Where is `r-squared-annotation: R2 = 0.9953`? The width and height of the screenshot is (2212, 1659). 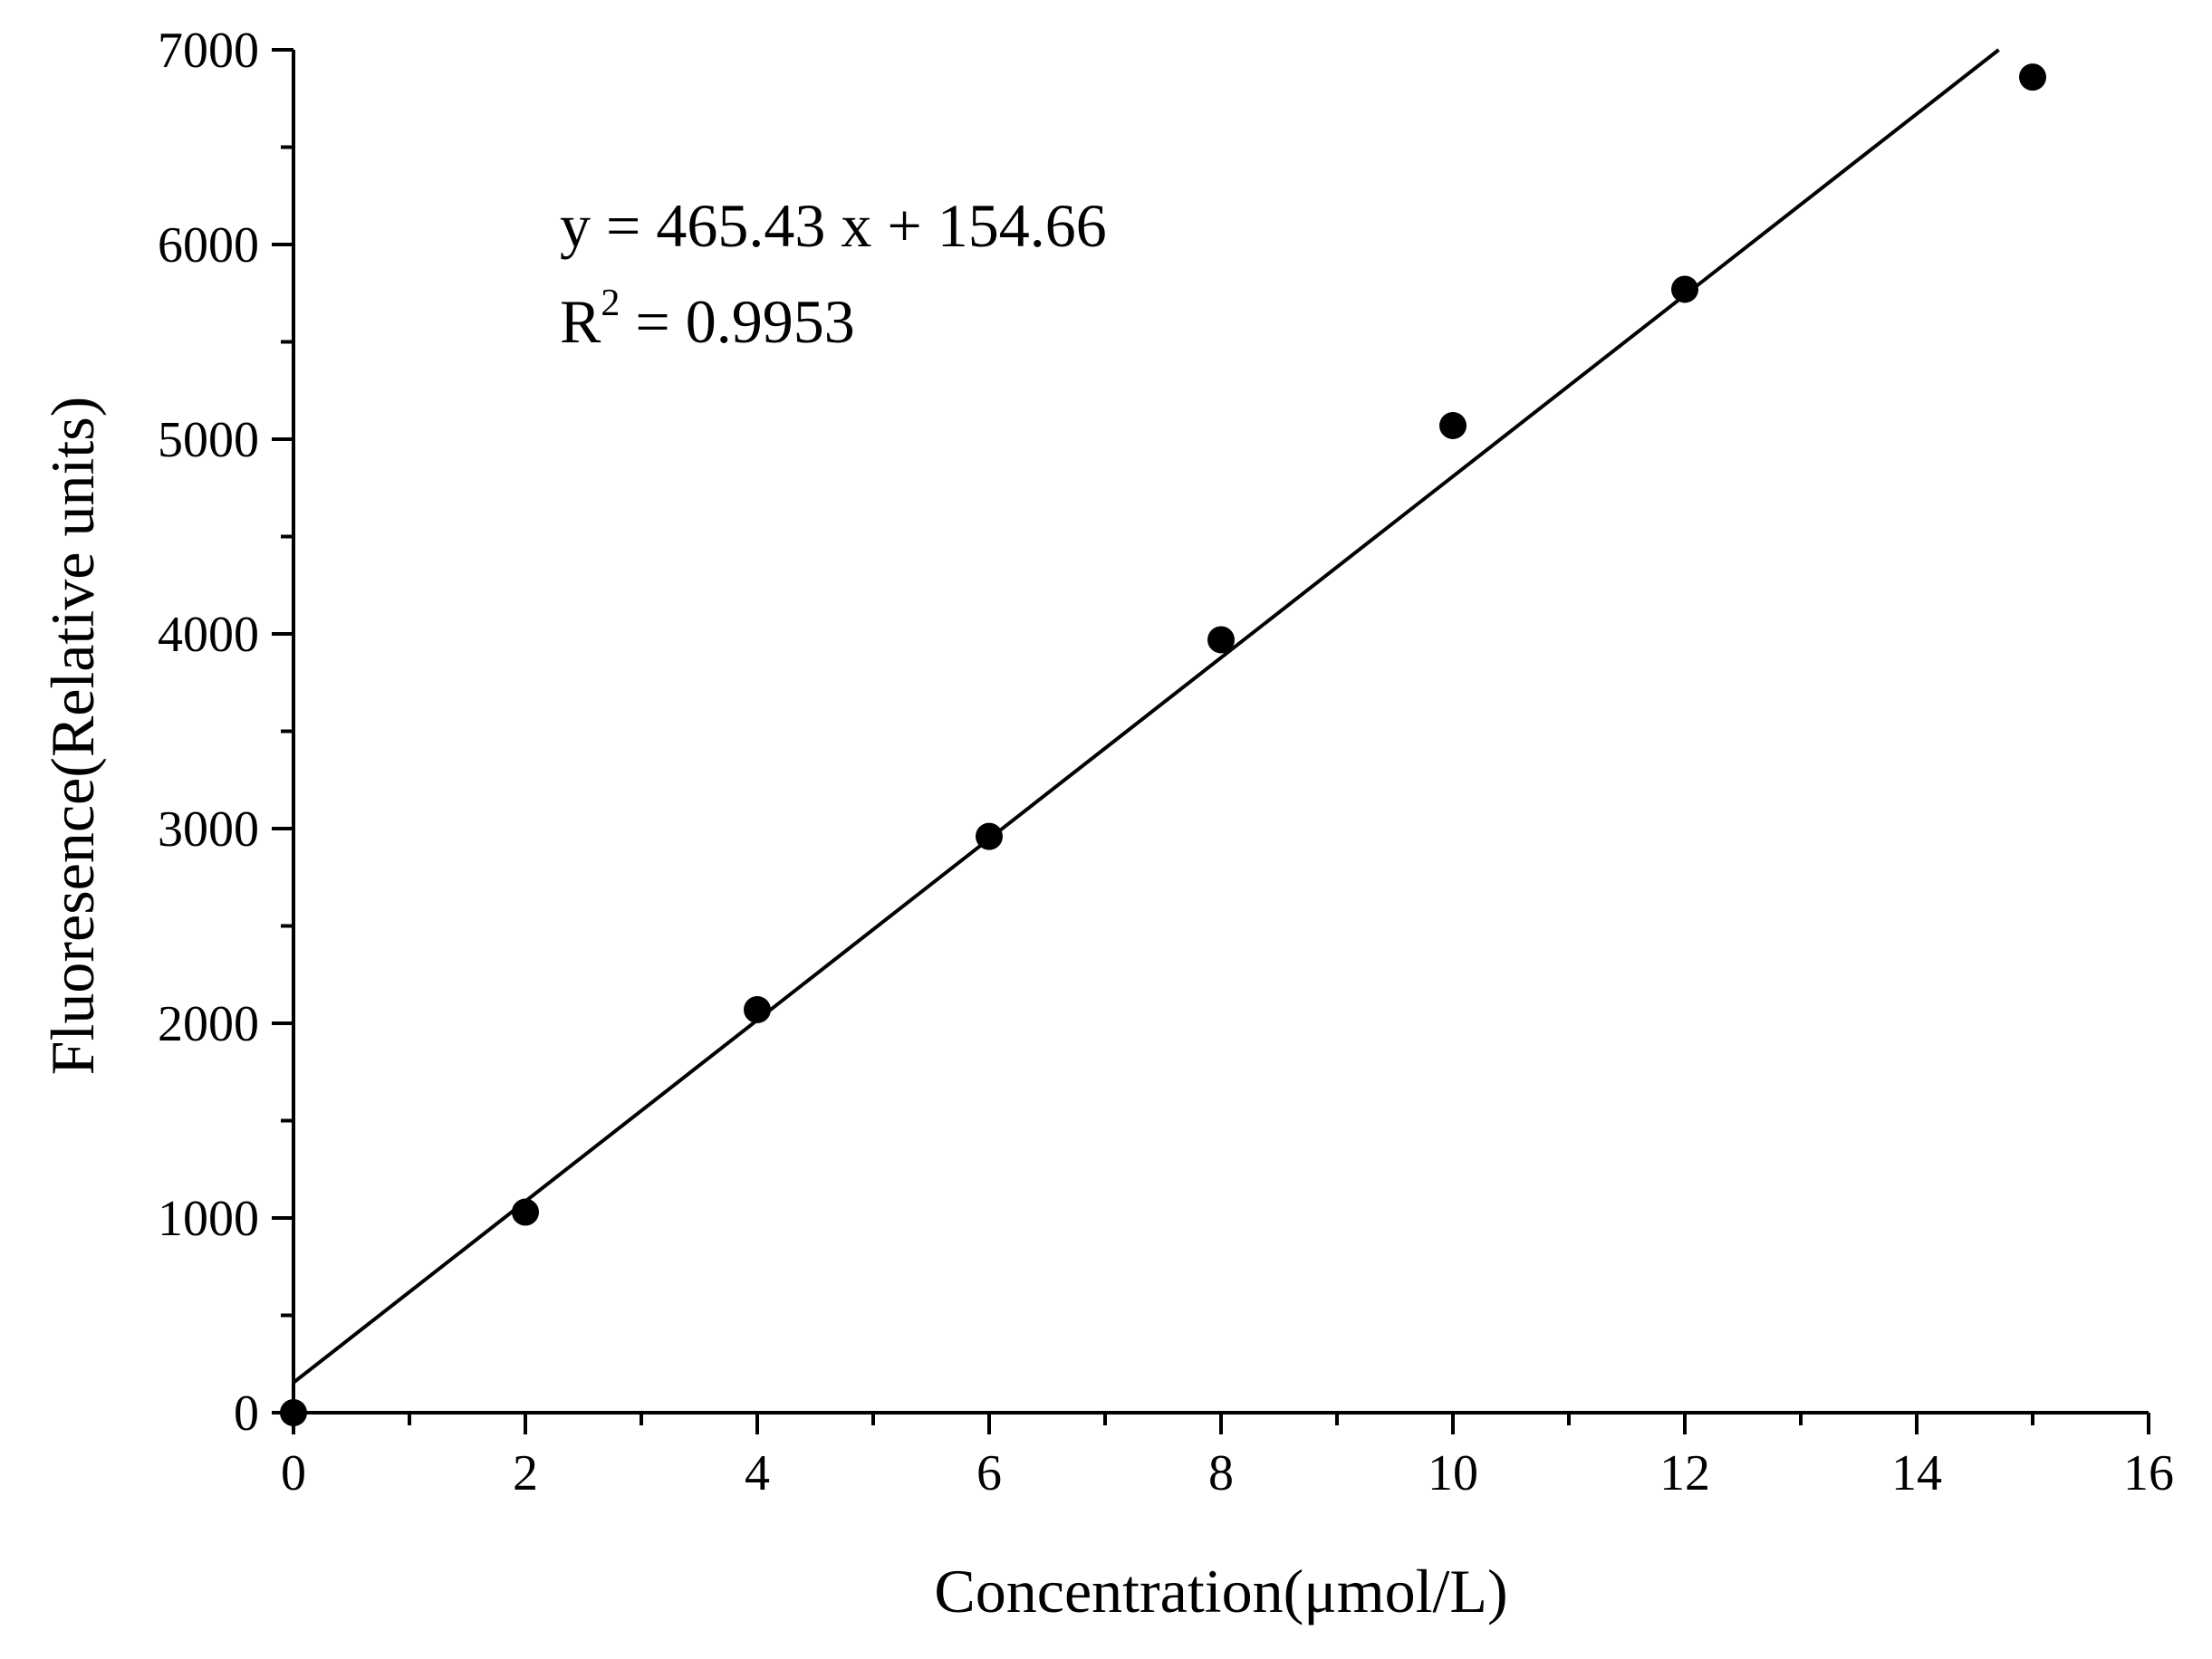
r-squared-annotation: R2 = 0.9953 is located at coordinates (707, 320).